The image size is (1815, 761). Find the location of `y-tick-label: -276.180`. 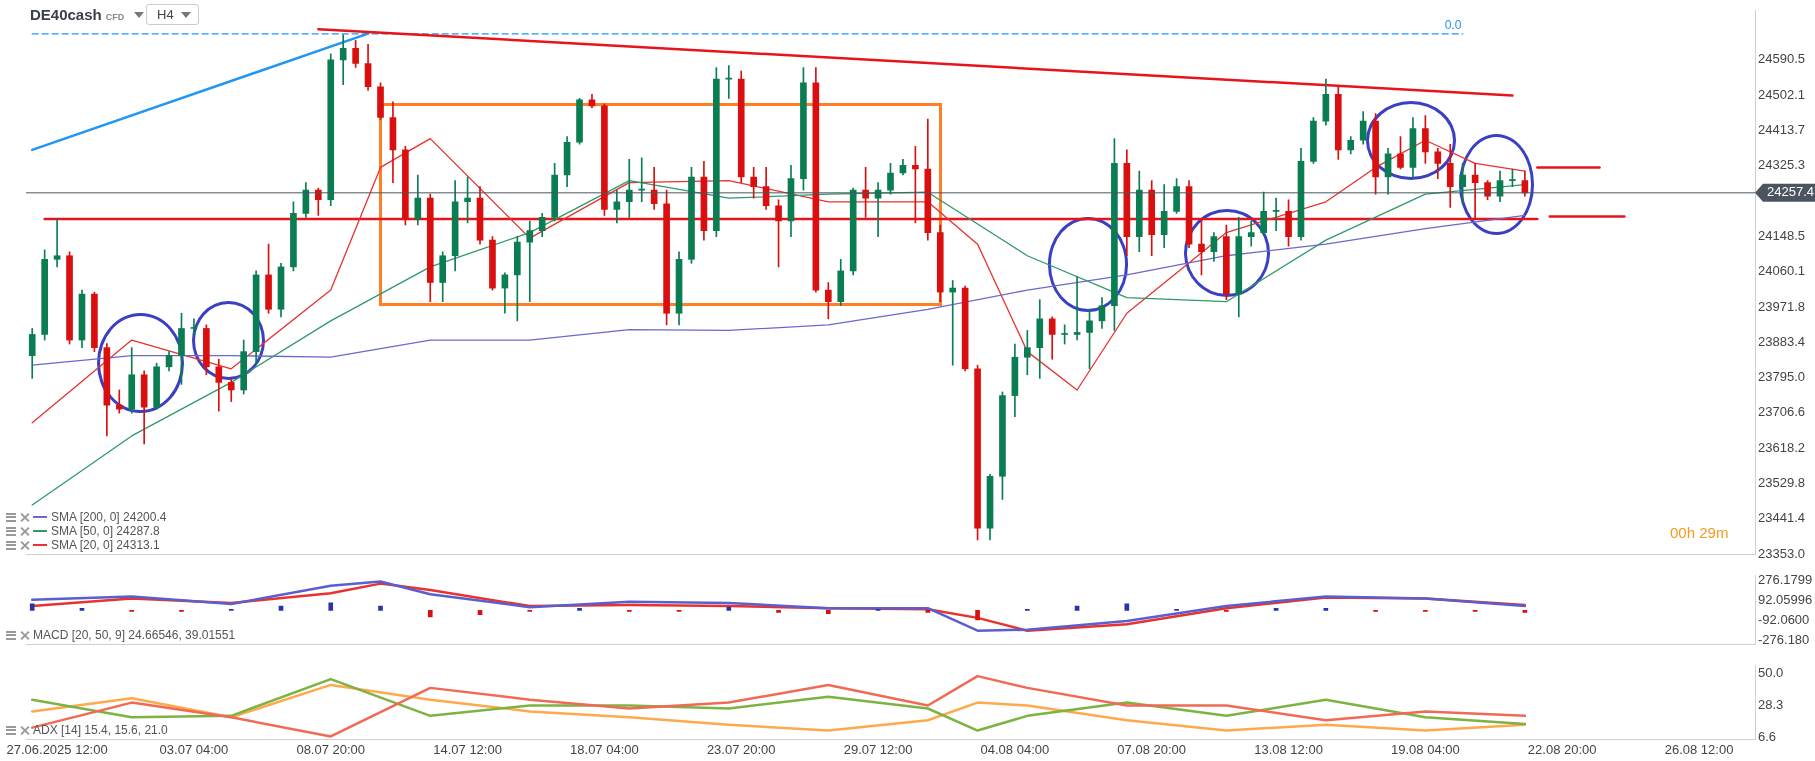

y-tick-label: -276.180 is located at coordinates (1784, 639).